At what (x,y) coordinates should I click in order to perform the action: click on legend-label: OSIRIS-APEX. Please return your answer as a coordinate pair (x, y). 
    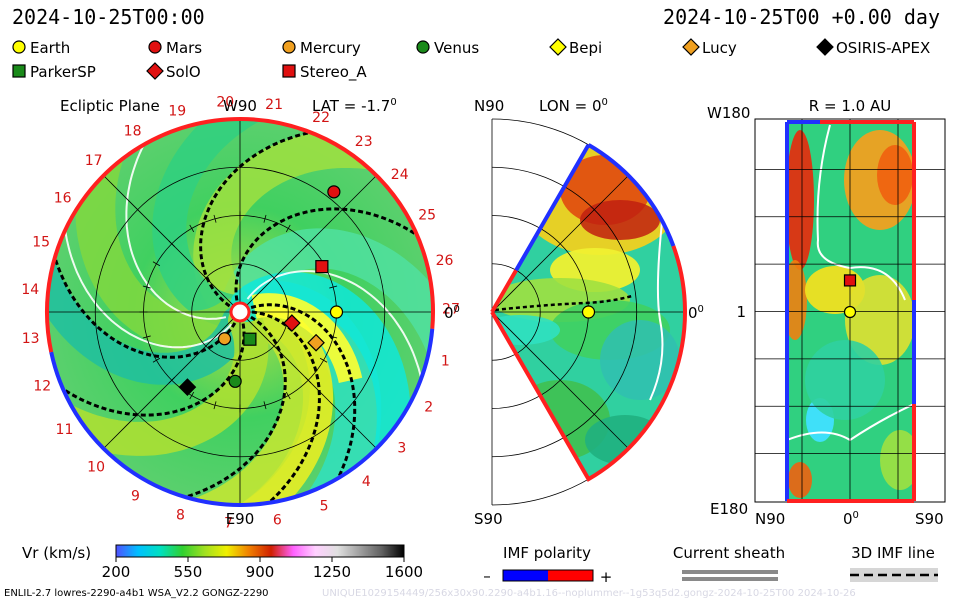
    Looking at the image, I should click on (883, 48).